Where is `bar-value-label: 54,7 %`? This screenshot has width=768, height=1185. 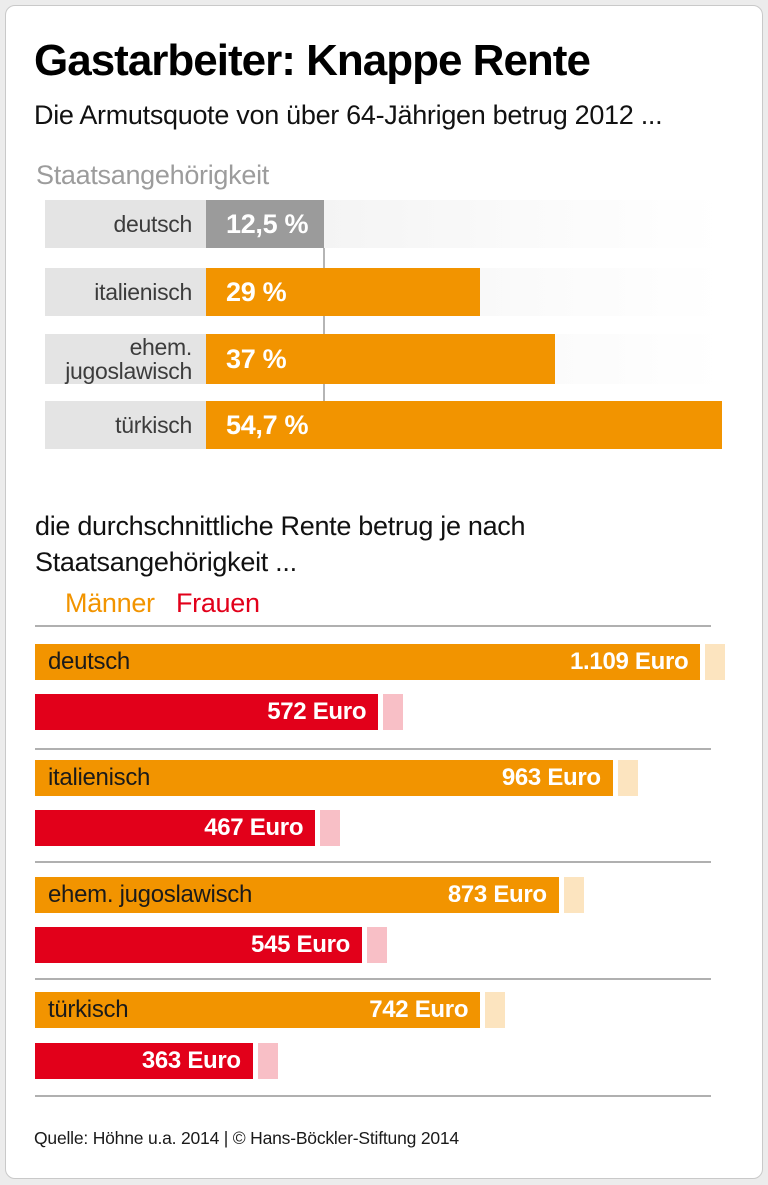
bar-value-label: 54,7 % is located at coordinates (267, 424).